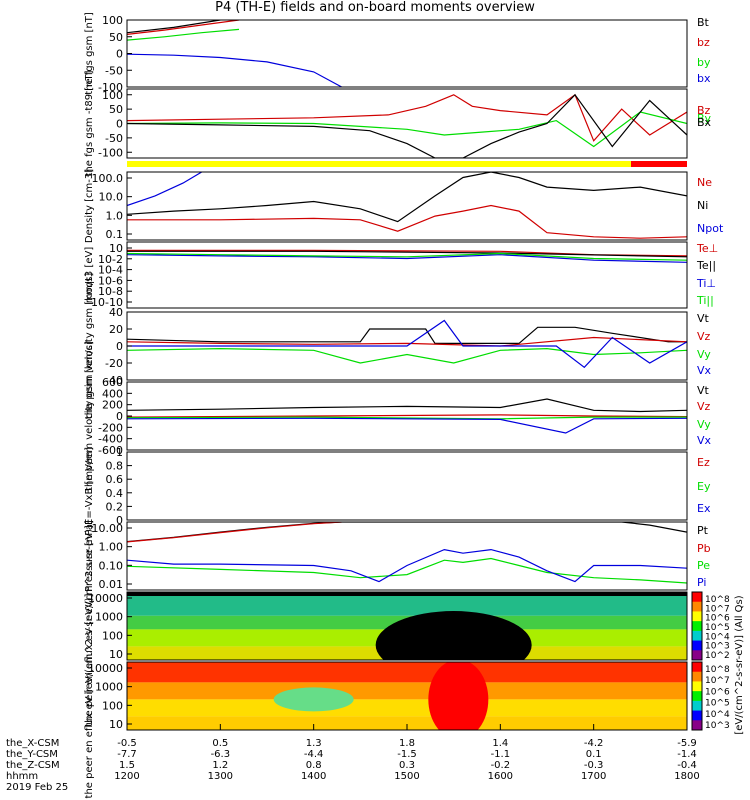 This screenshot has height=800, width=750. I want to click on spectrogram-cool-region, so click(313, 699).